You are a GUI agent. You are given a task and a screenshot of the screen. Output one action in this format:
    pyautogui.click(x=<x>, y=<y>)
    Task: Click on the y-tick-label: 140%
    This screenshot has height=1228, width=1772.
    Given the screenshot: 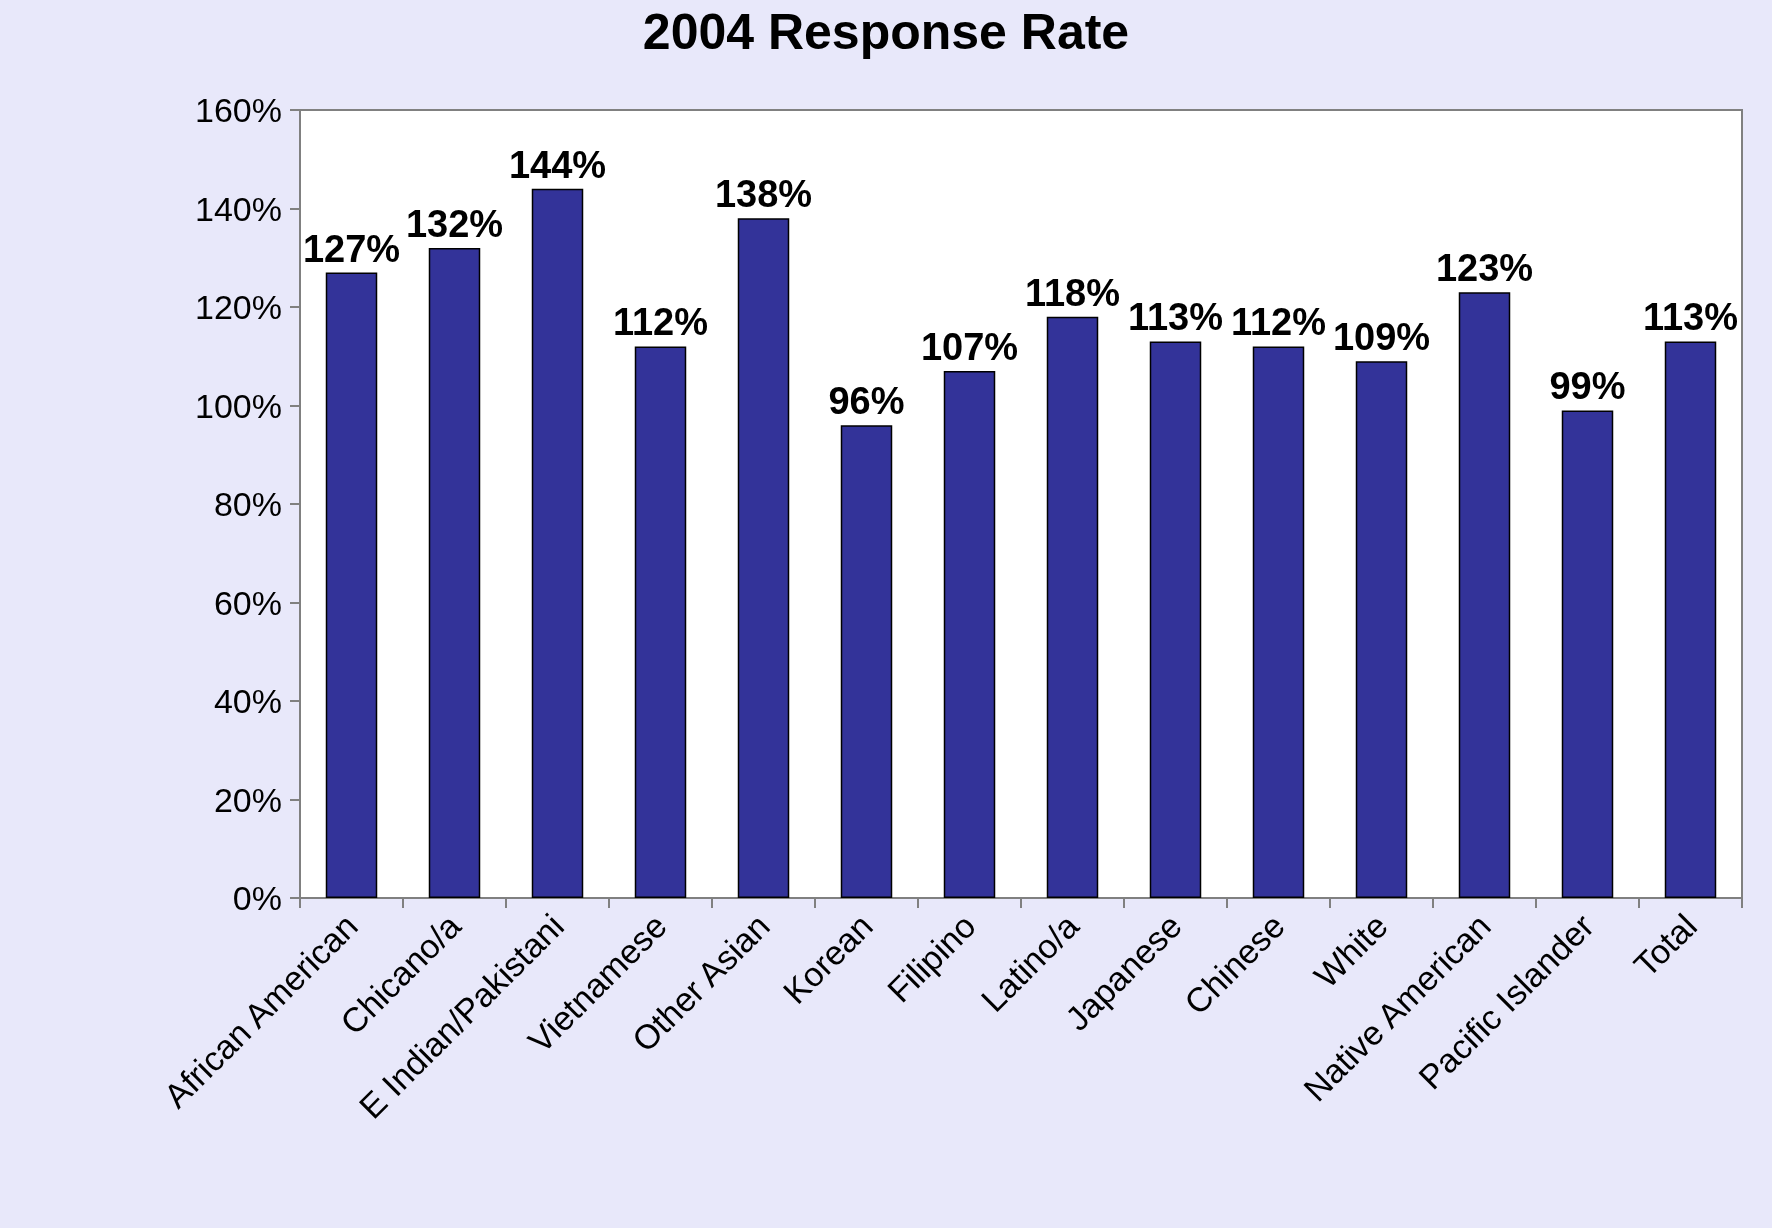 What is the action you would take?
    pyautogui.click(x=238, y=208)
    